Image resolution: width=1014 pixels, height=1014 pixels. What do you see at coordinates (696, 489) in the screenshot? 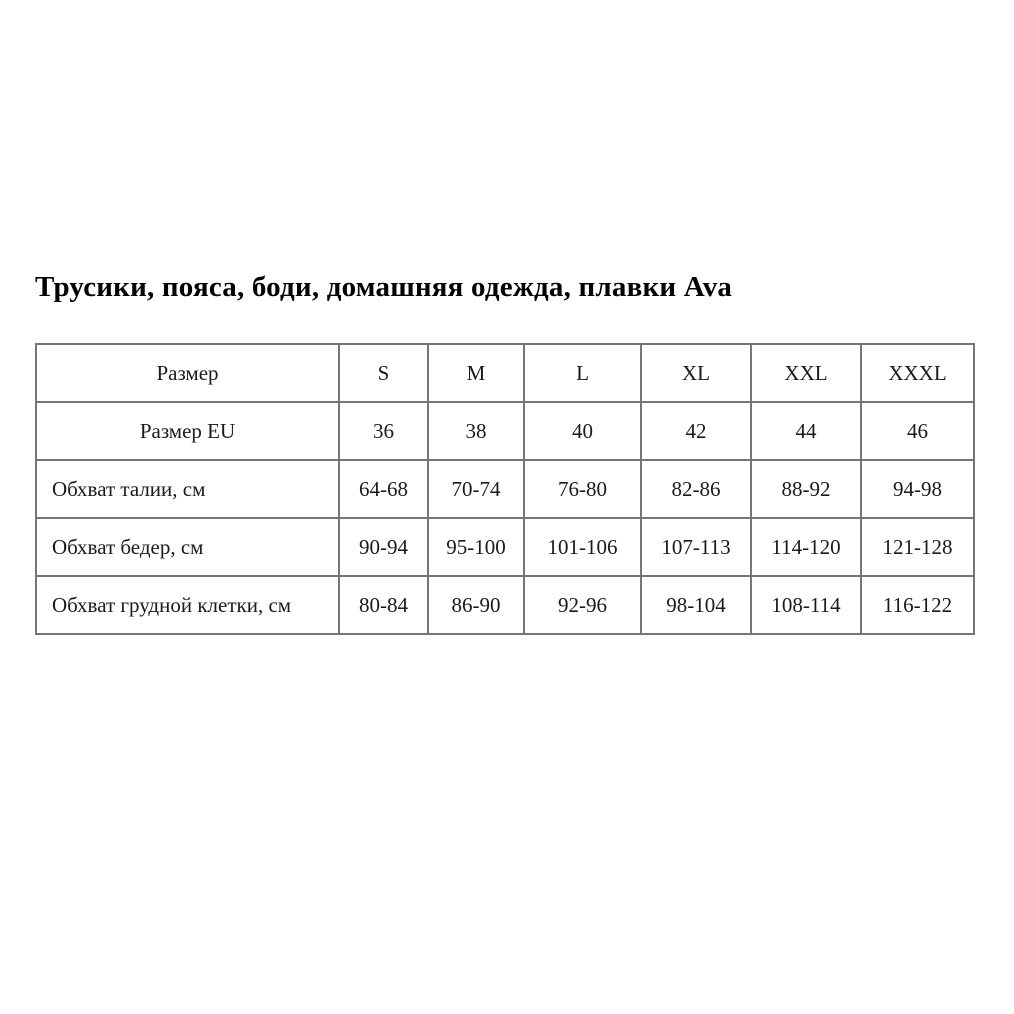
I see `table-cell: 82-86` at bounding box center [696, 489].